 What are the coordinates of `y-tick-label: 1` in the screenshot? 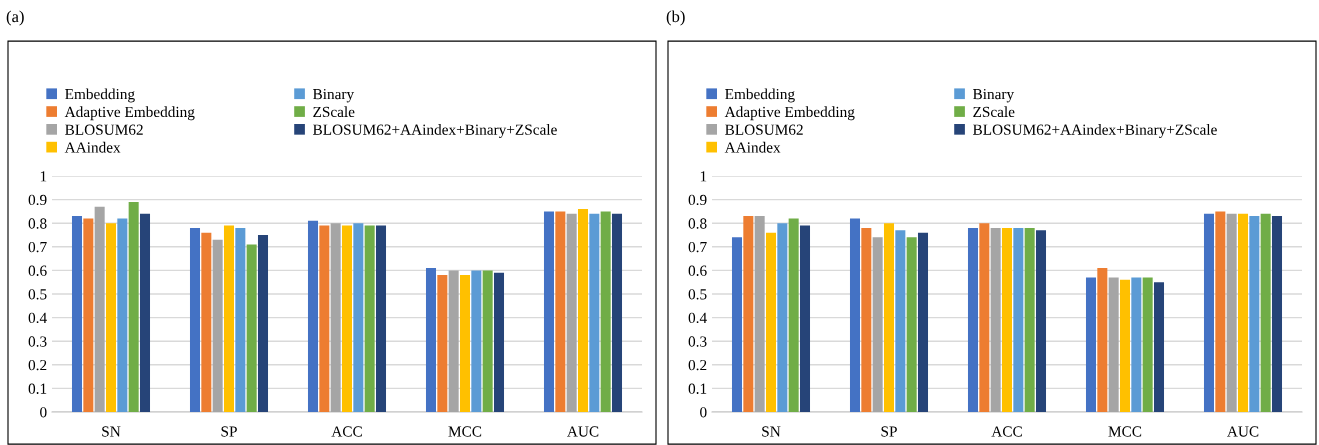 It's located at (703, 176).